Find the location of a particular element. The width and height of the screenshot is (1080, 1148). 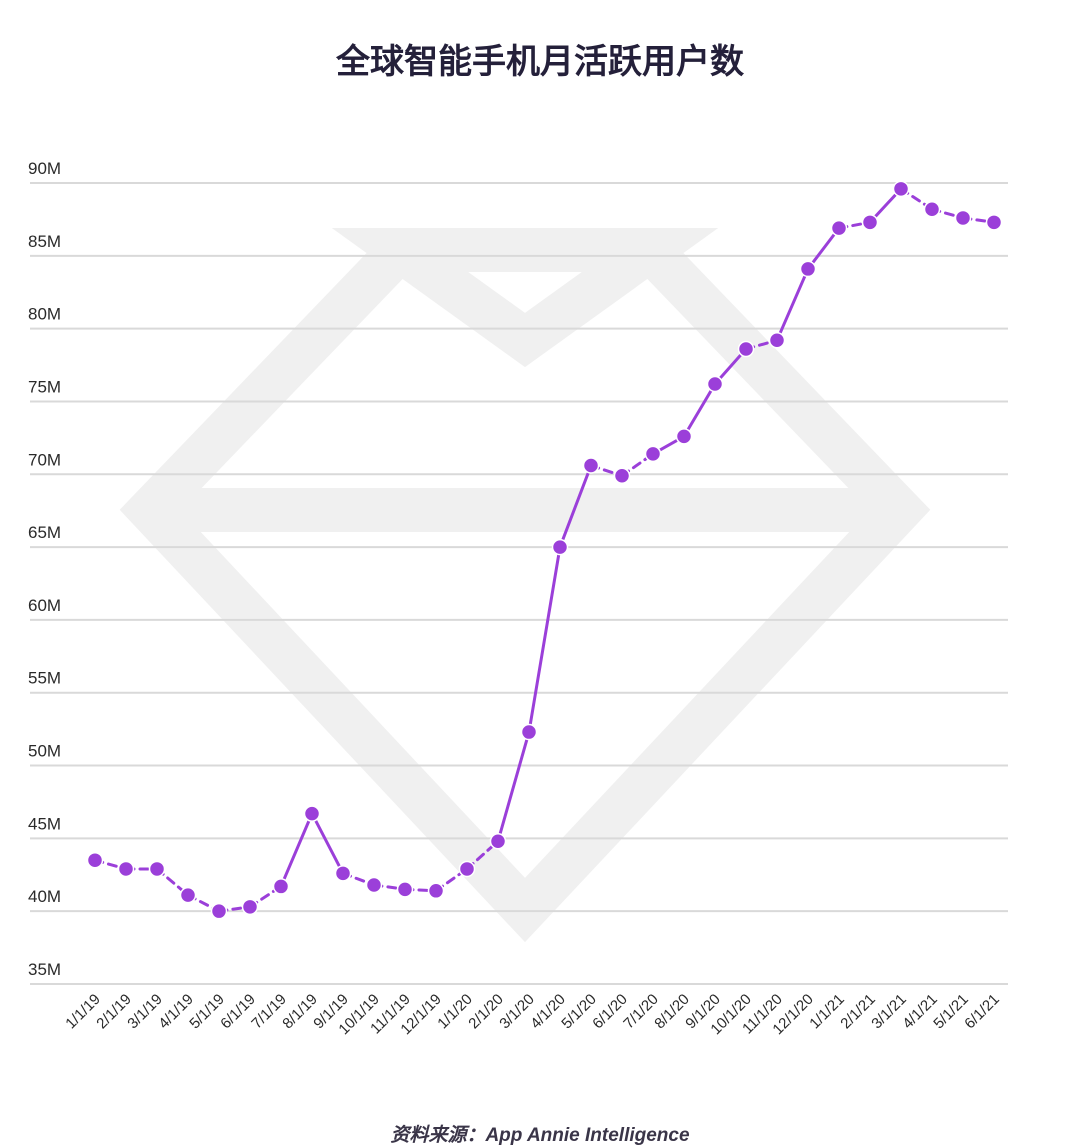

y-tick-label: 90M is located at coordinates (44, 168).